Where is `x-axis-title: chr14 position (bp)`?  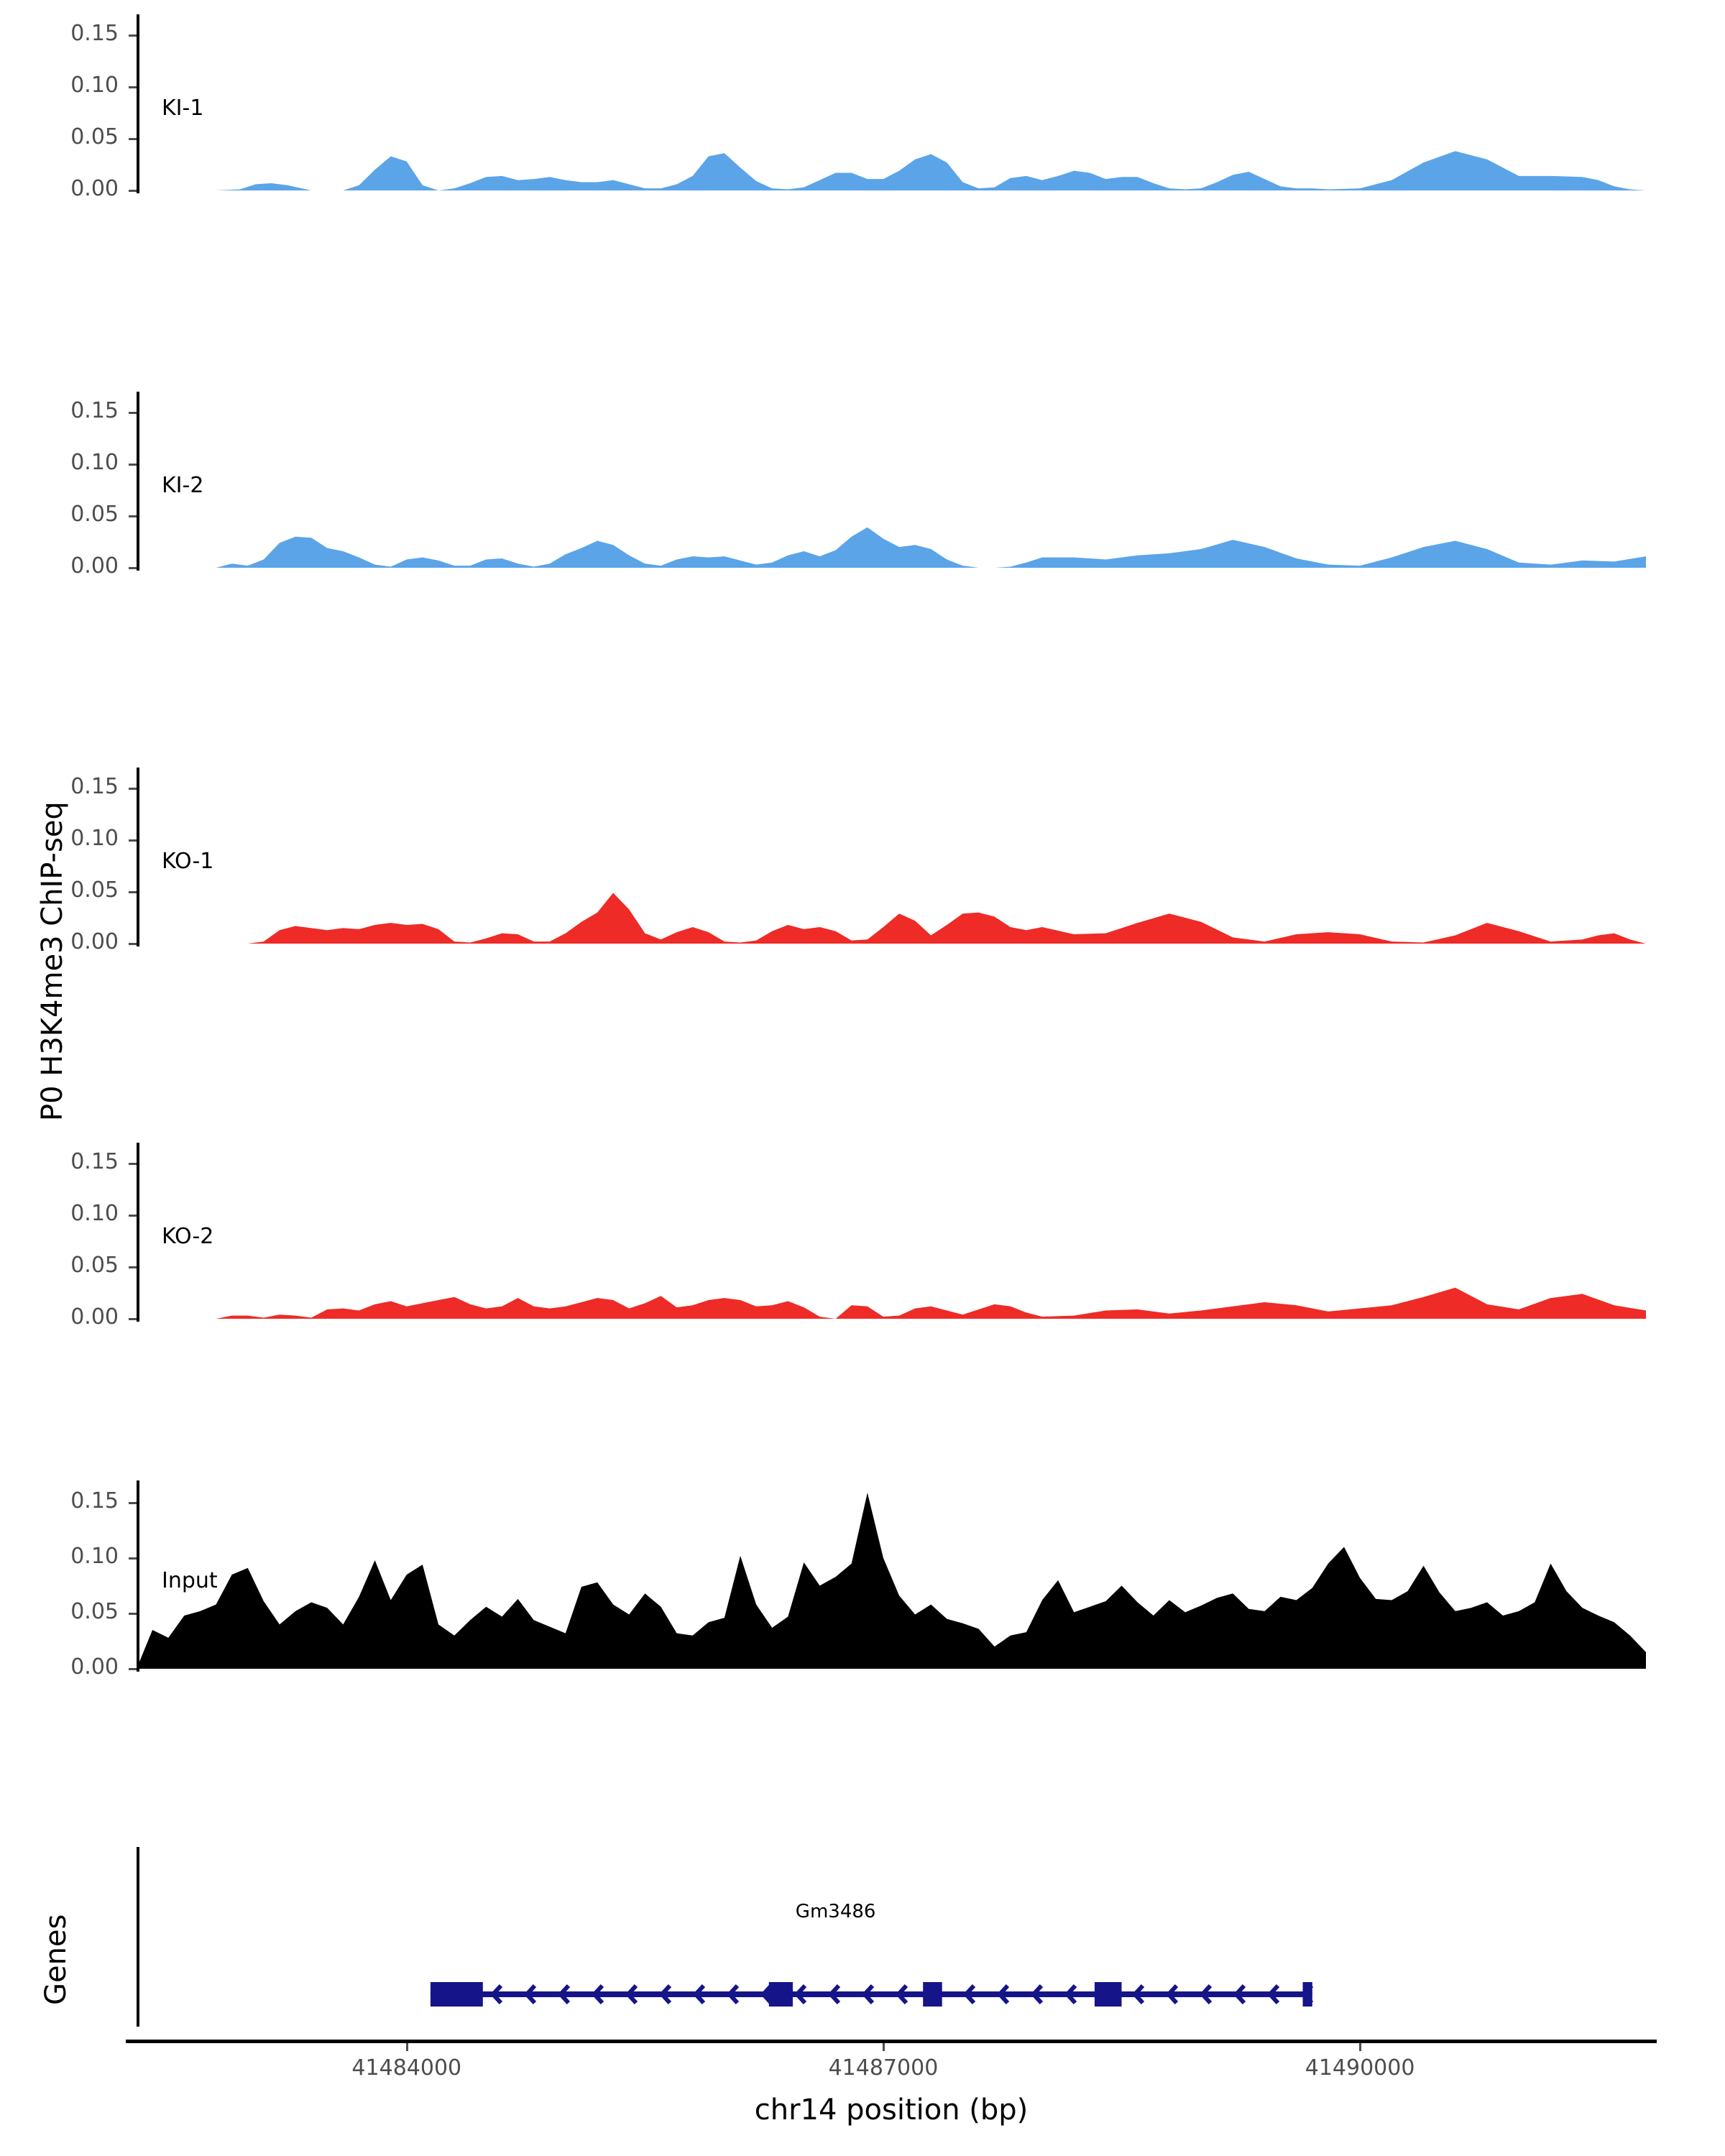 x-axis-title: chr14 position (bp) is located at coordinates (891, 2110).